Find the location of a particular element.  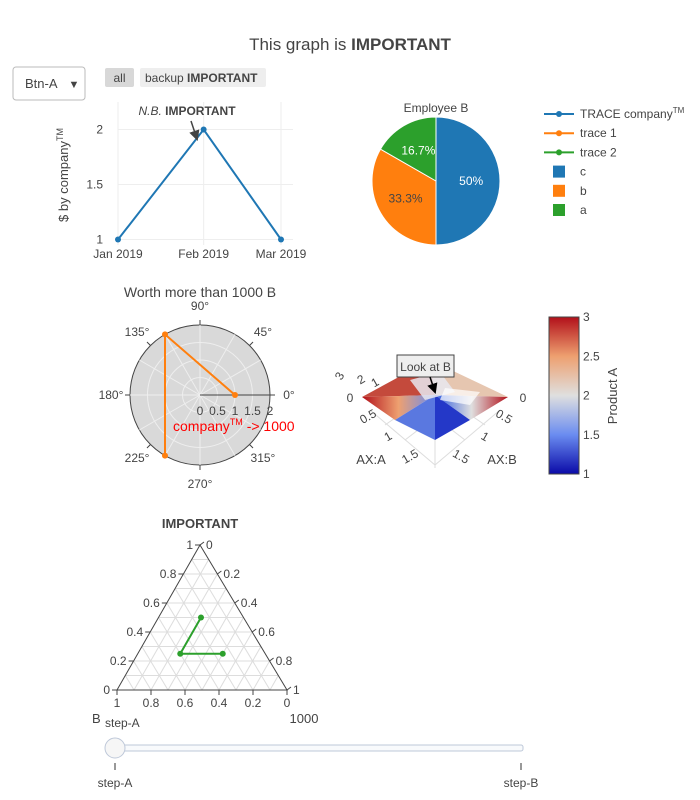

ternary-tick-label-b: 0.4 is located at coordinates (219, 703).